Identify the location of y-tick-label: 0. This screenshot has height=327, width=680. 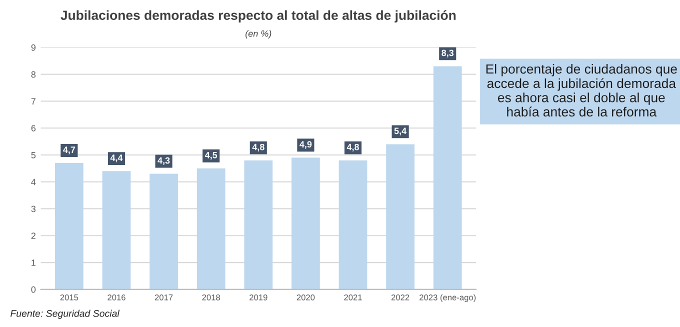
(33, 289).